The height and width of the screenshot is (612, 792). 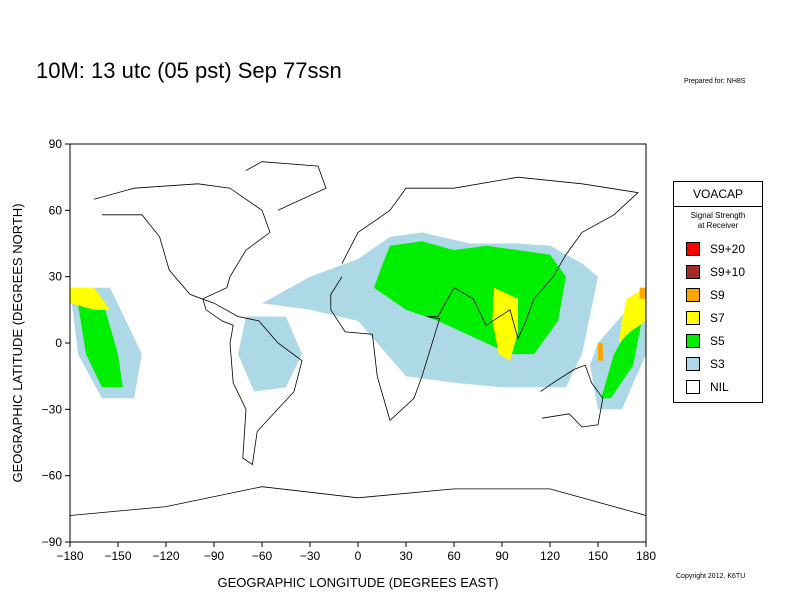 What do you see at coordinates (17, 342) in the screenshot?
I see `y-axis-label: GEOGRAPHIC LATITUDE (DEGREES NORTH)` at bounding box center [17, 342].